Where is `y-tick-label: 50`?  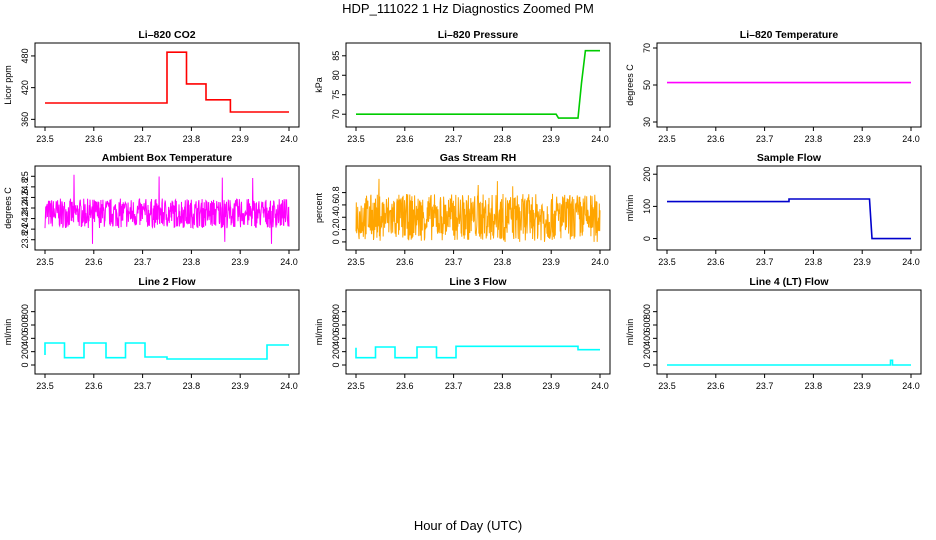
y-tick-label: 50 is located at coordinates (647, 85).